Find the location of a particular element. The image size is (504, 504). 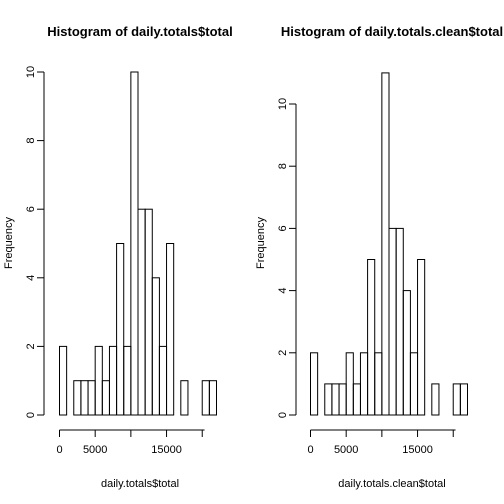

x-axis-label: daily.totals$total is located at coordinates (140, 484).